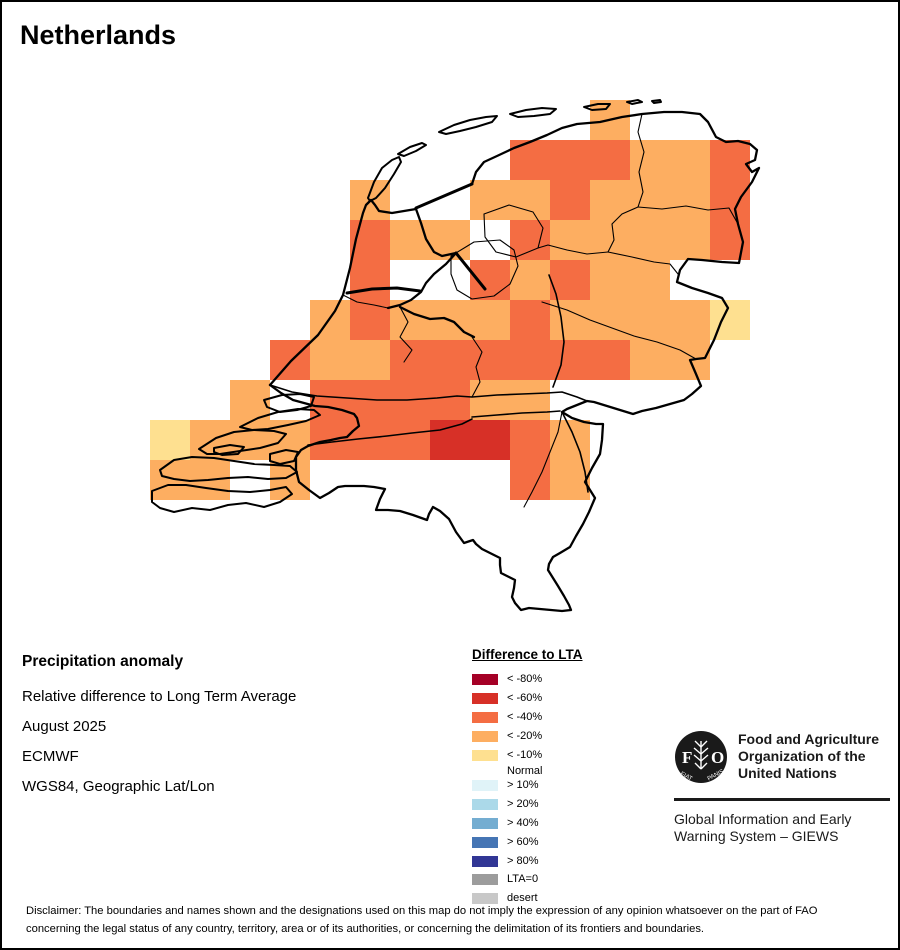  Describe the element at coordinates (525, 755) in the screenshot. I see `legend-label: < -10%` at that location.